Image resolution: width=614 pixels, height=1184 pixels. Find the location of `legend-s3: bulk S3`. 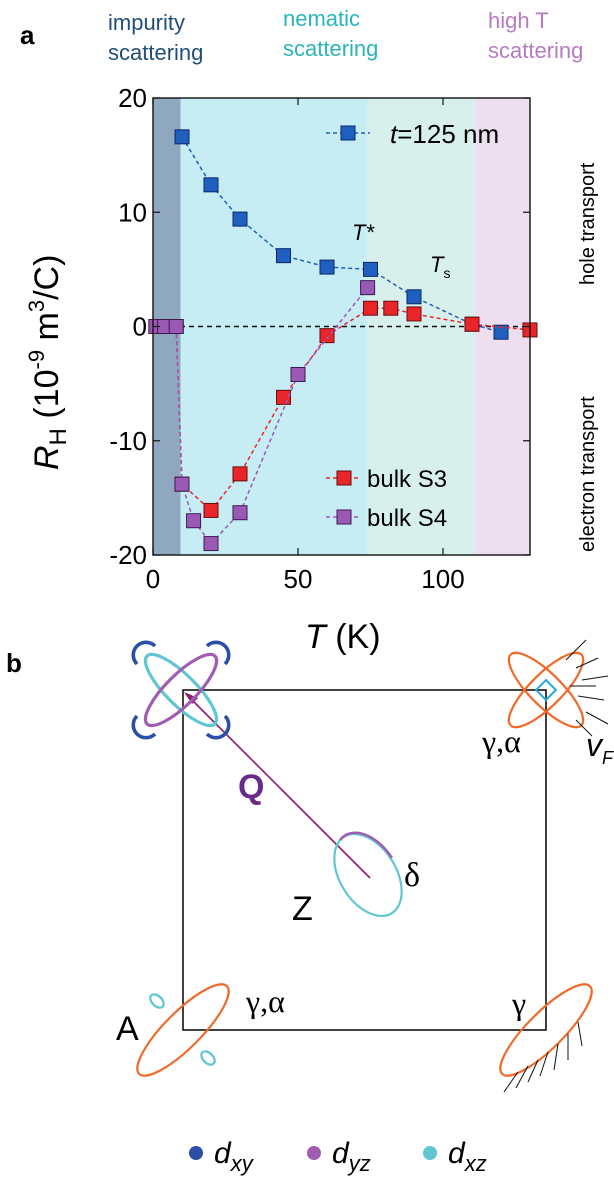

legend-s3: bulk S3 is located at coordinates (386, 479).